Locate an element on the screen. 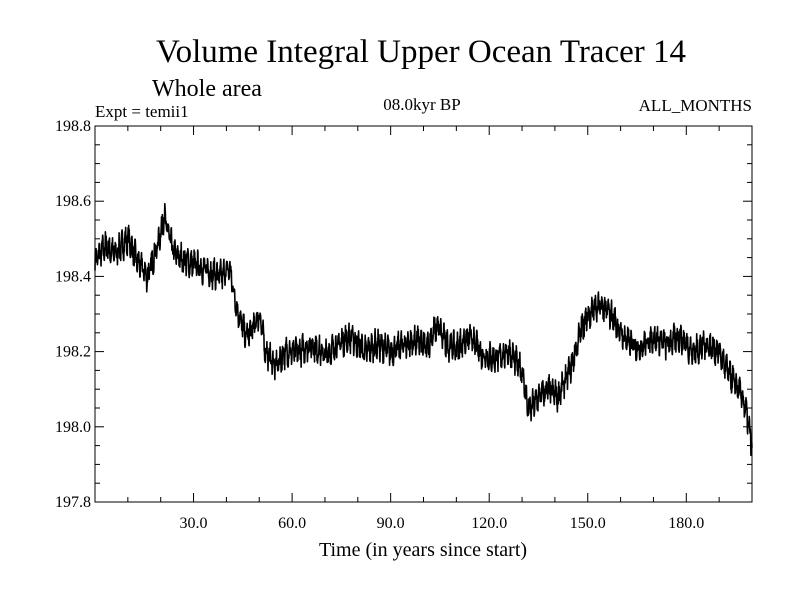 The width and height of the screenshot is (800, 600). y-tick-label: 198.2 is located at coordinates (73, 352).